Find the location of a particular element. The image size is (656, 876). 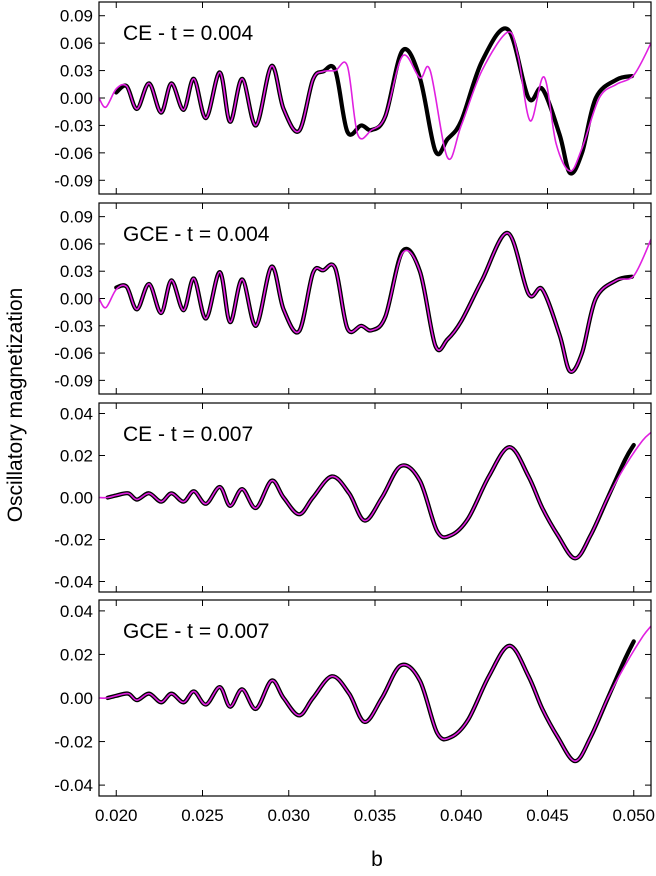

panel-4-title: GCE - t = 0.007 is located at coordinates (196, 631).